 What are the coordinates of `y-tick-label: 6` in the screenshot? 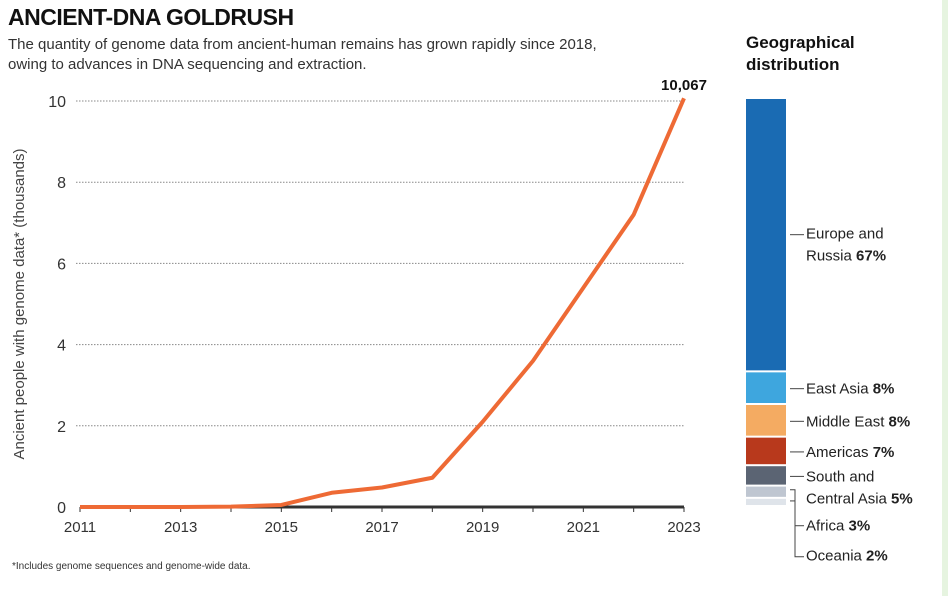 It's located at (61, 264).